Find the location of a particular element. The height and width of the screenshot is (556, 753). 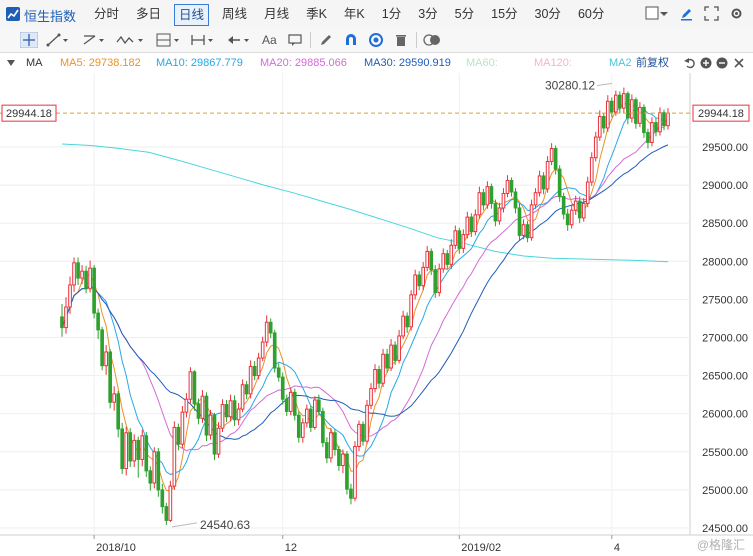

close-icon is located at coordinates (739, 63).